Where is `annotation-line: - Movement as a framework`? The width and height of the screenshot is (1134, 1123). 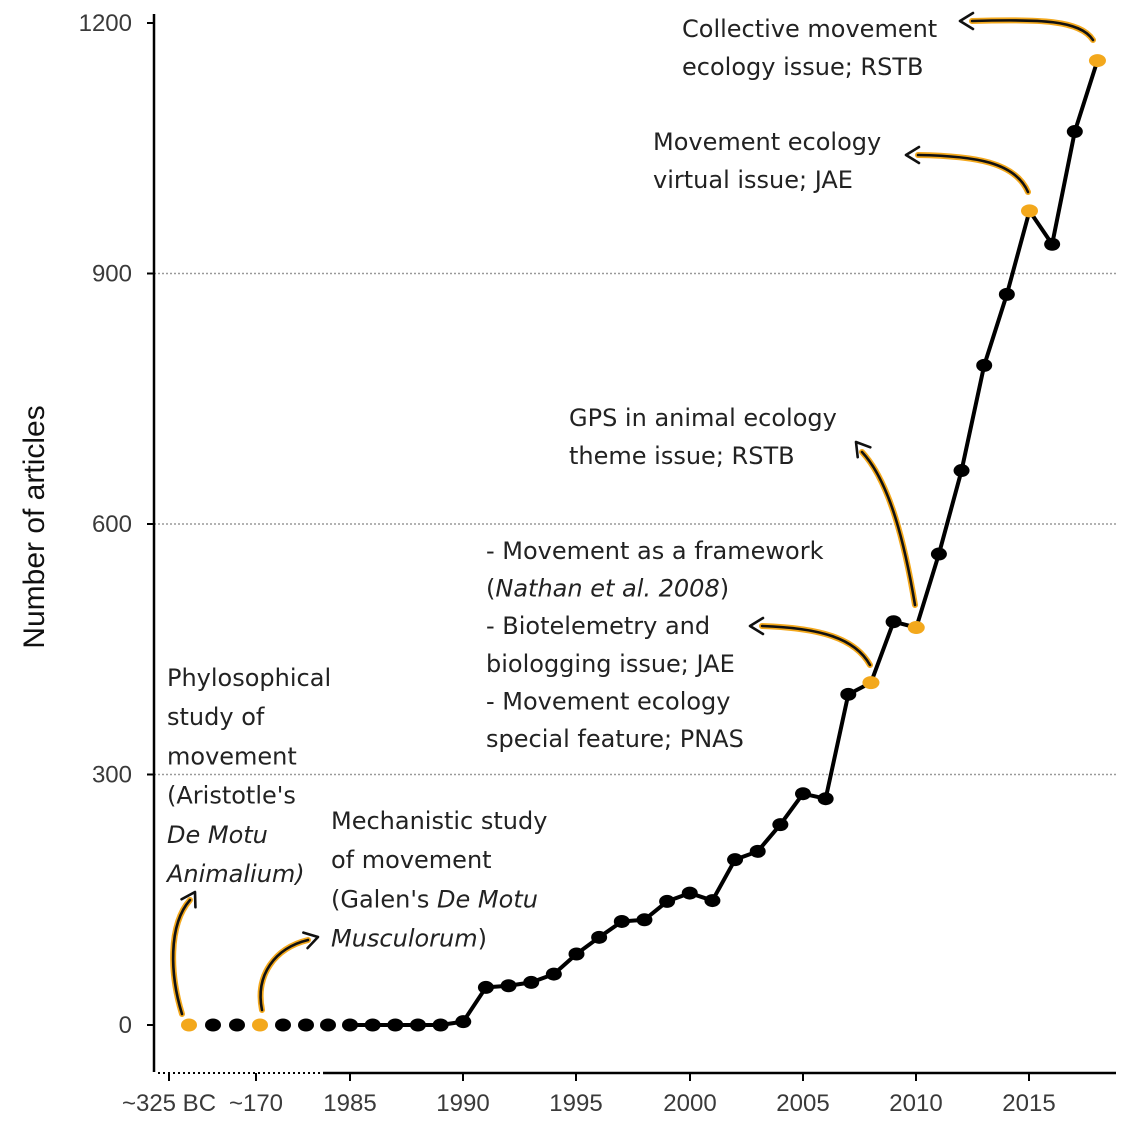 annotation-line: - Movement as a framework is located at coordinates (655, 551).